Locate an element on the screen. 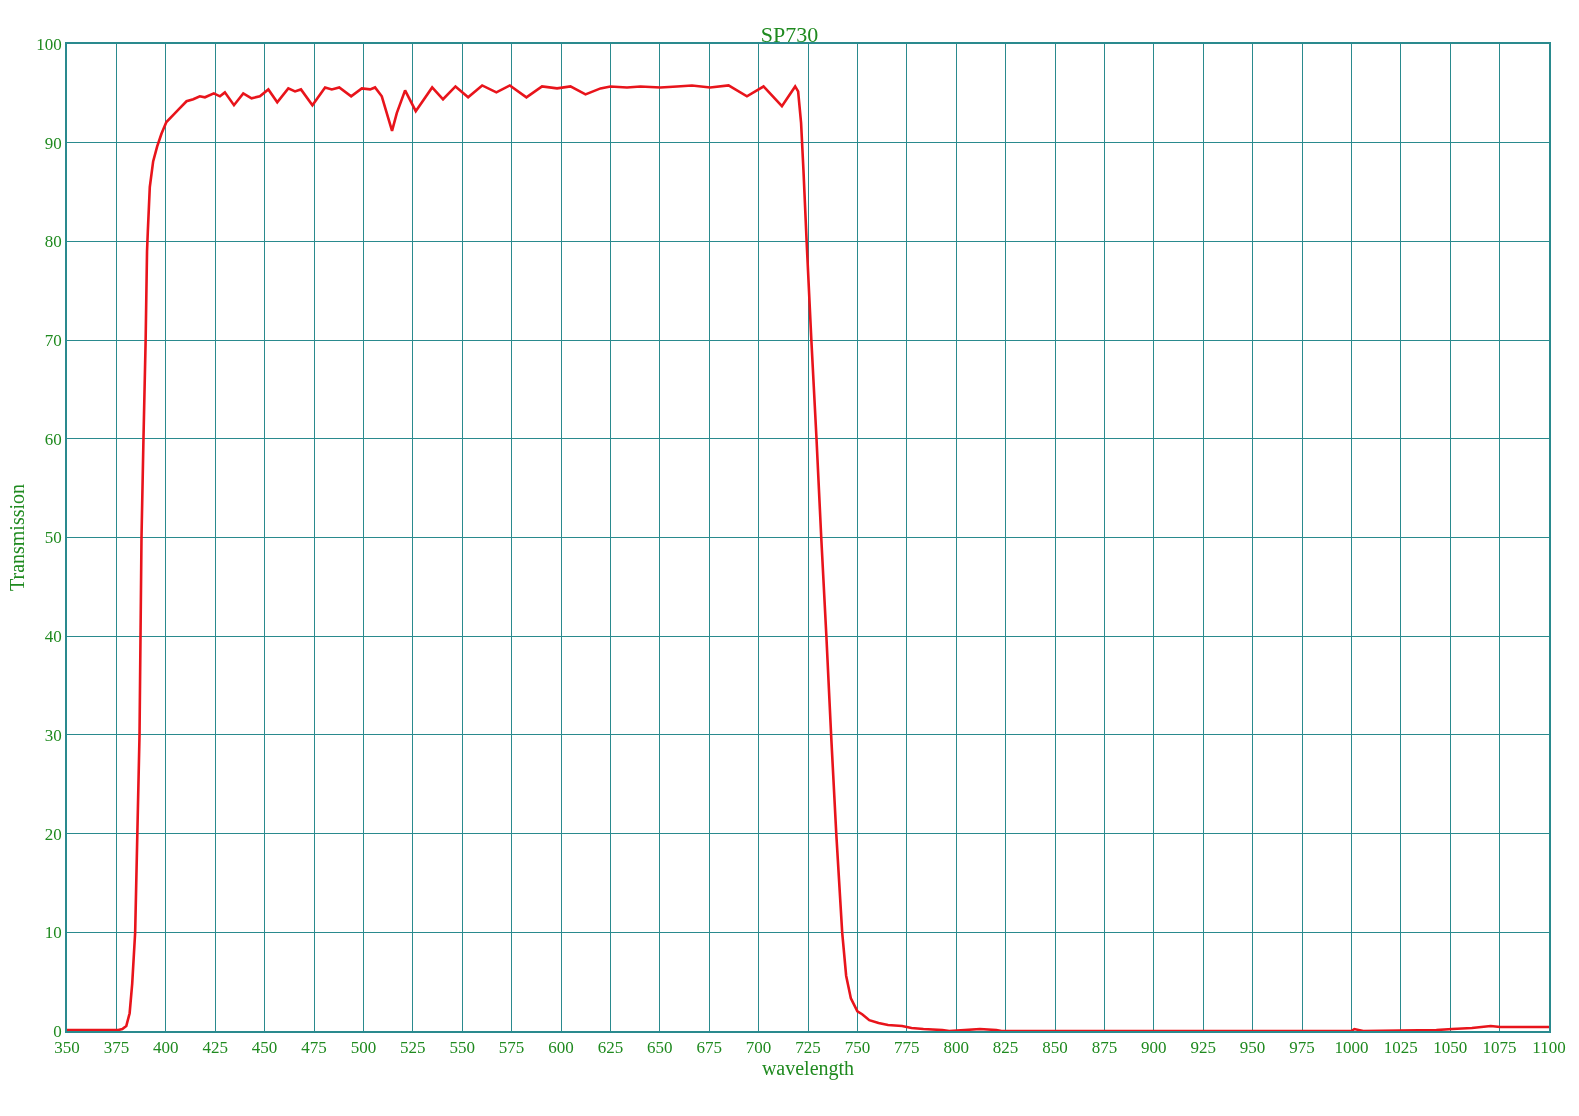 The image size is (1579, 1116). x-tick-label: 1100 is located at coordinates (1549, 1048).